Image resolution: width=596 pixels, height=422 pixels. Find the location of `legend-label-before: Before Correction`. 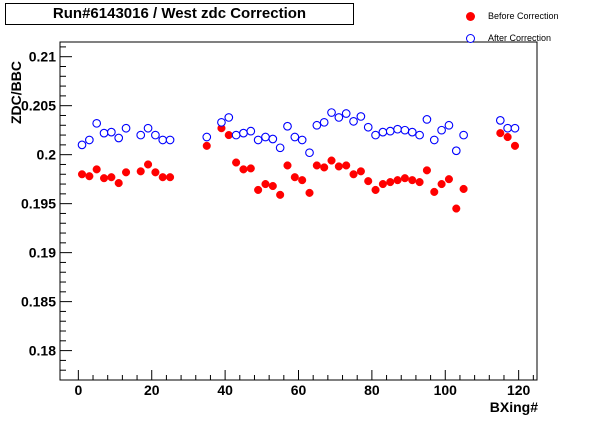

legend-label-before: Before Correction is located at coordinates (523, 16).